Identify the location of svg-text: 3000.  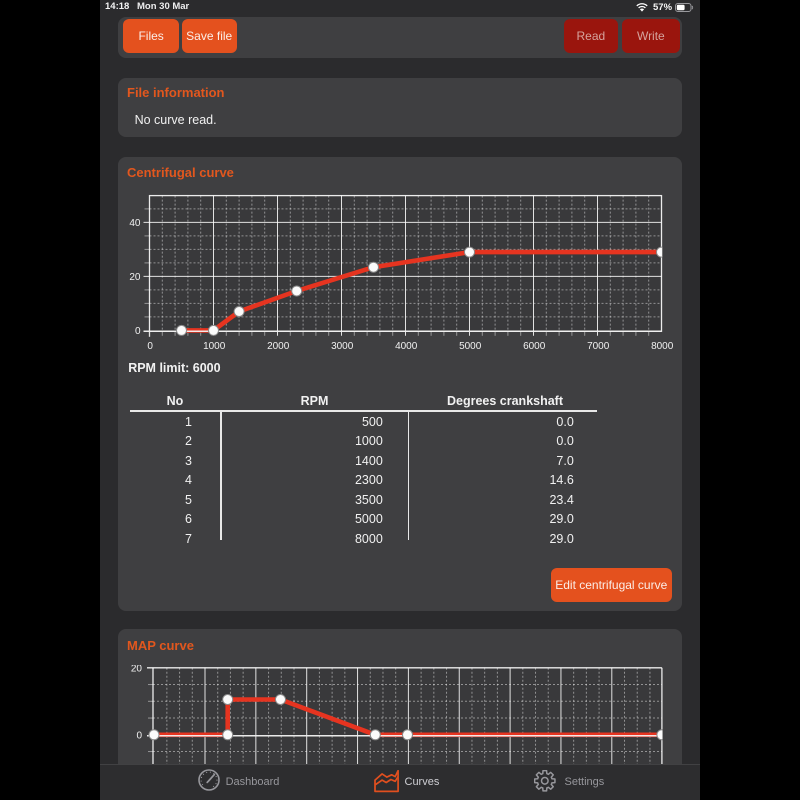
(342, 346).